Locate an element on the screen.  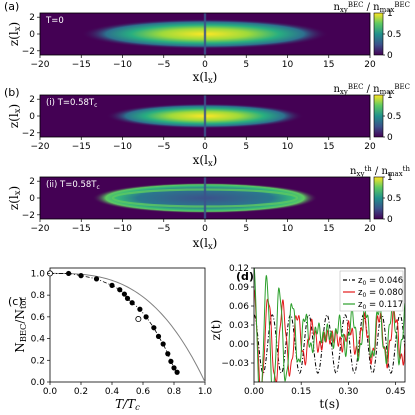
x-tick-label: 10 is located at coordinates (288, 229).